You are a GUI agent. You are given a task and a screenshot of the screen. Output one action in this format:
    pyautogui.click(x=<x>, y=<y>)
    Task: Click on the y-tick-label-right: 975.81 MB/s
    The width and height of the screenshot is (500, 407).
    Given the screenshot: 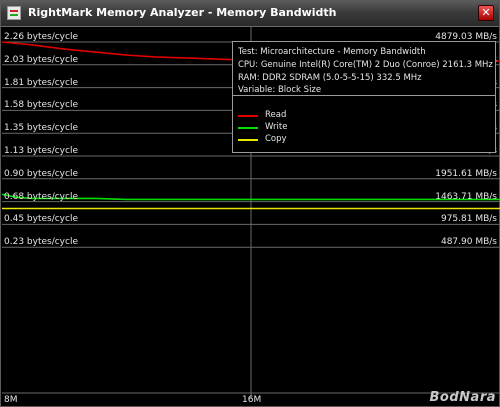 What is the action you would take?
    pyautogui.click(x=468, y=219)
    